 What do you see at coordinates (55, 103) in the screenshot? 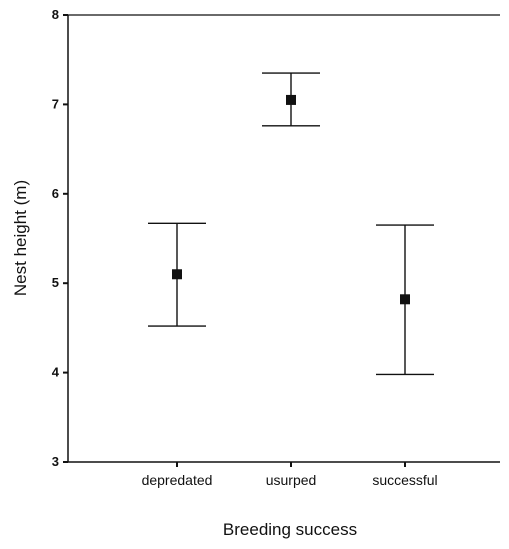
I see `y-tick-label: 7` at bounding box center [55, 103].